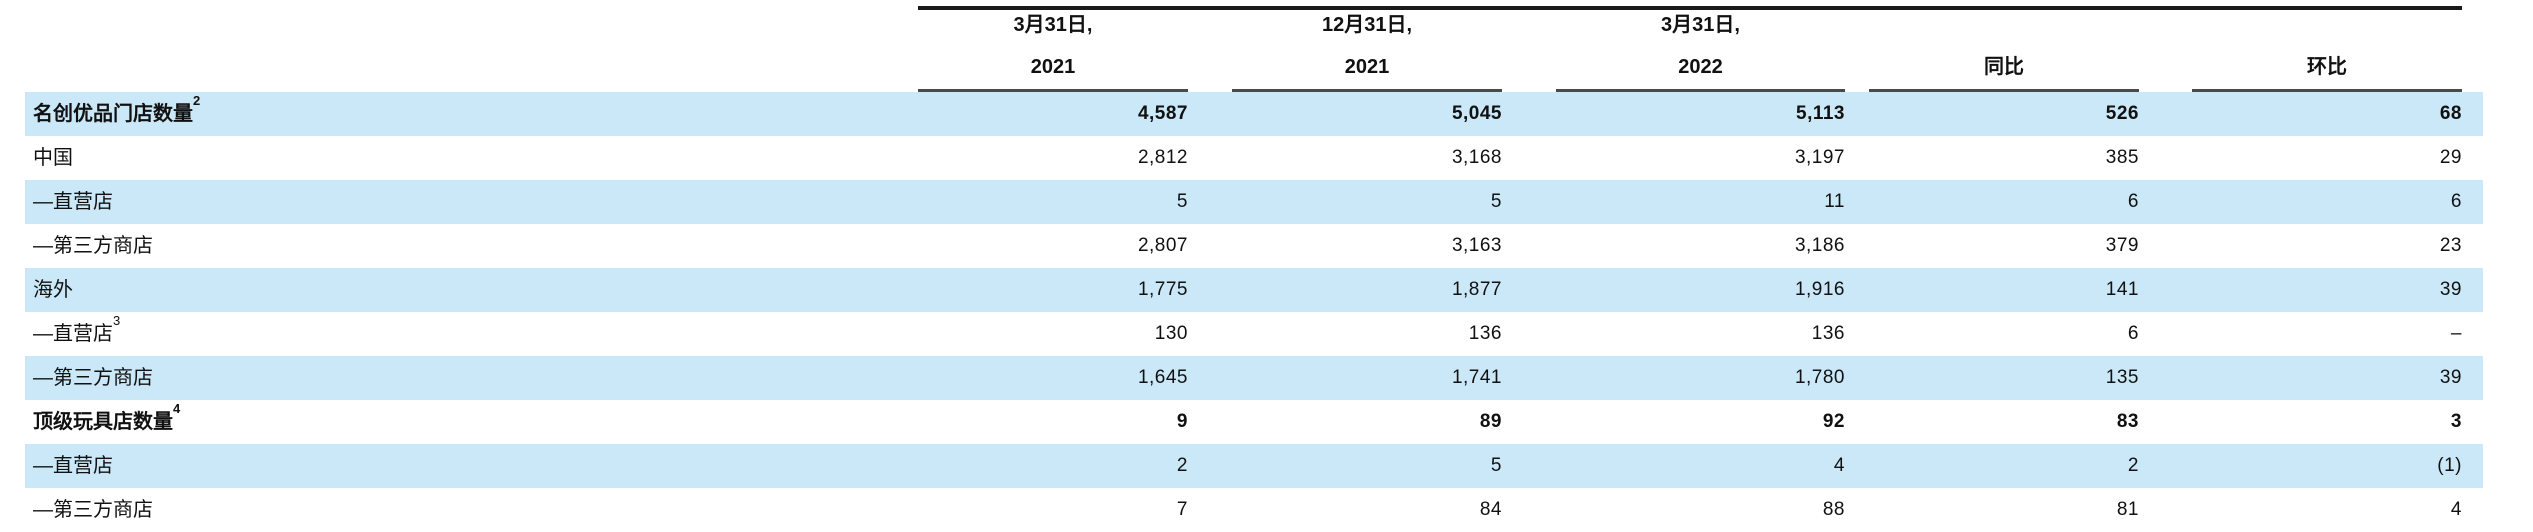 This screenshot has height=532, width=2533. I want to click on cell-value: 135, so click(2122, 377).